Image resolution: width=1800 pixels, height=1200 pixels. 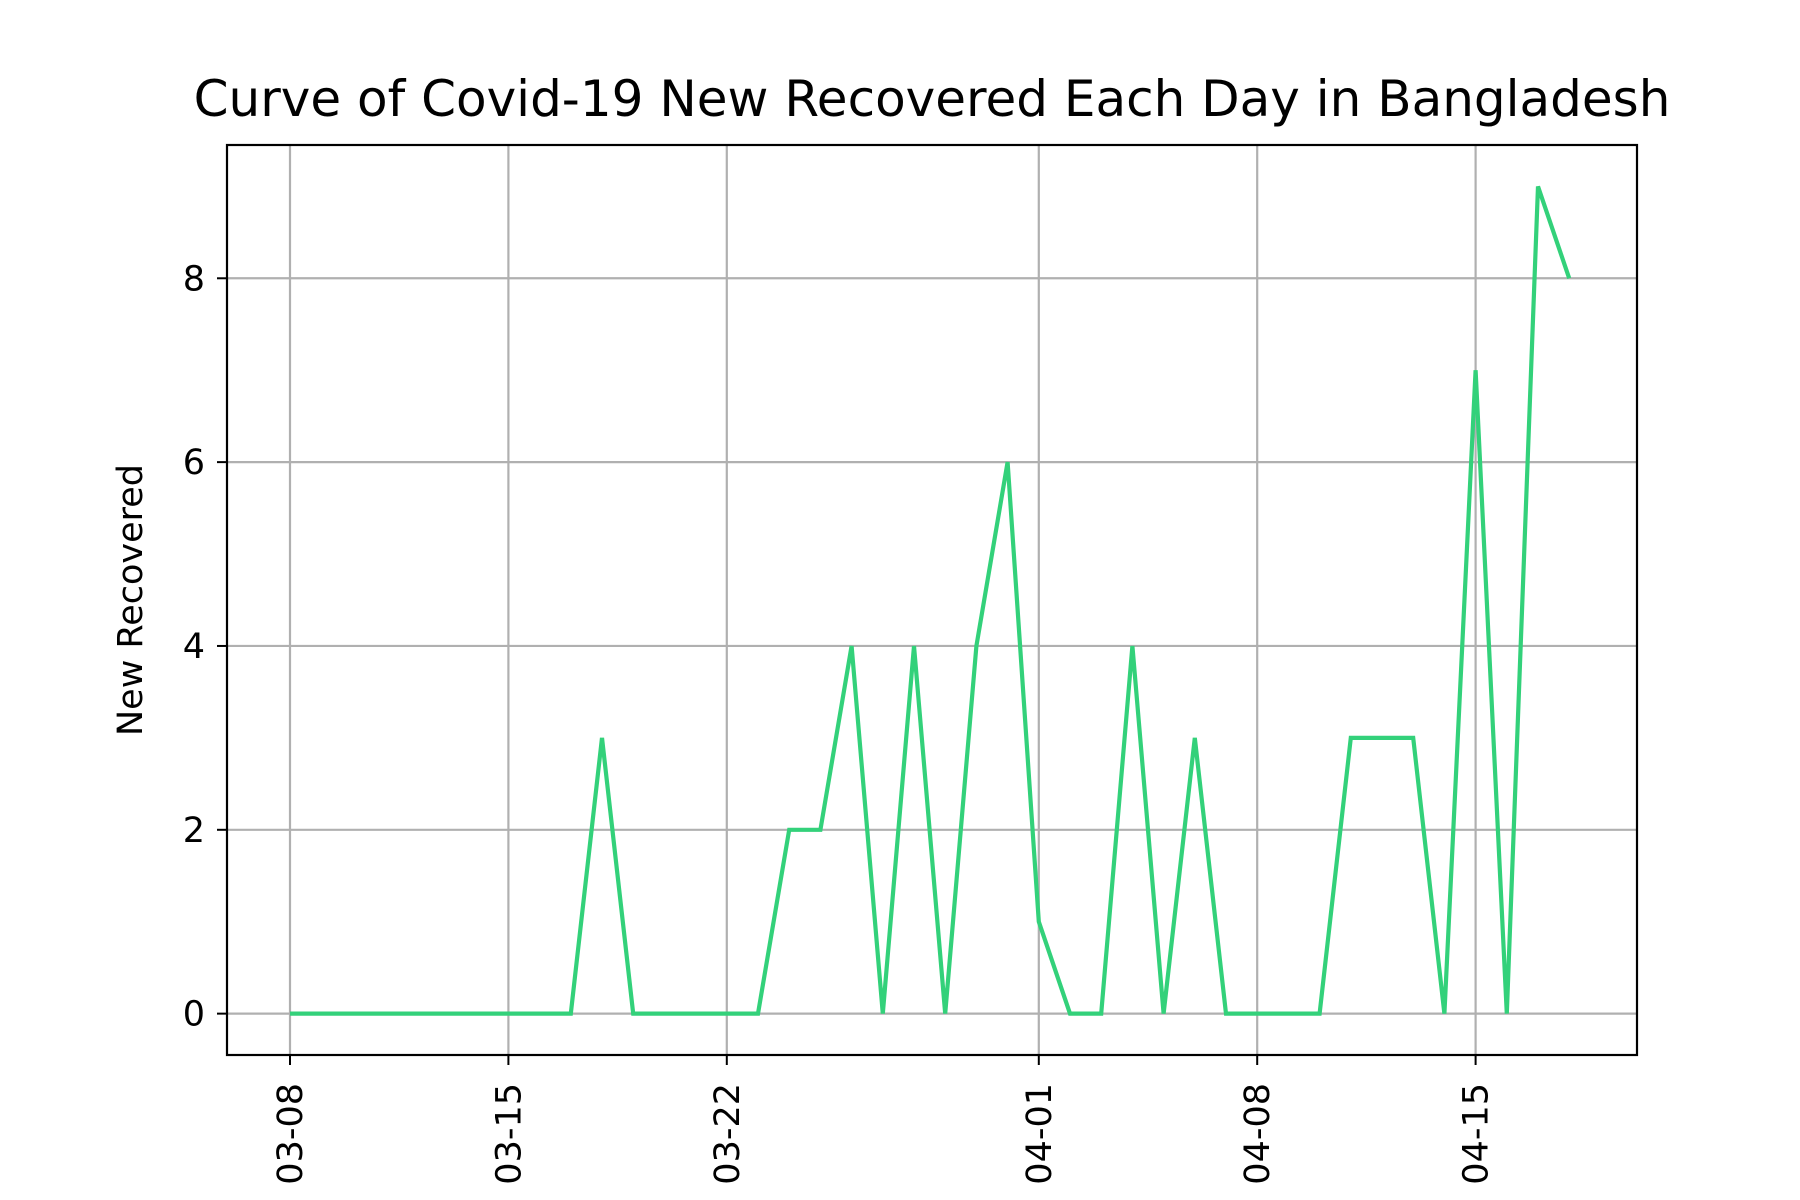 I want to click on x-tick-label: 04-08, so click(x=1258, y=1134).